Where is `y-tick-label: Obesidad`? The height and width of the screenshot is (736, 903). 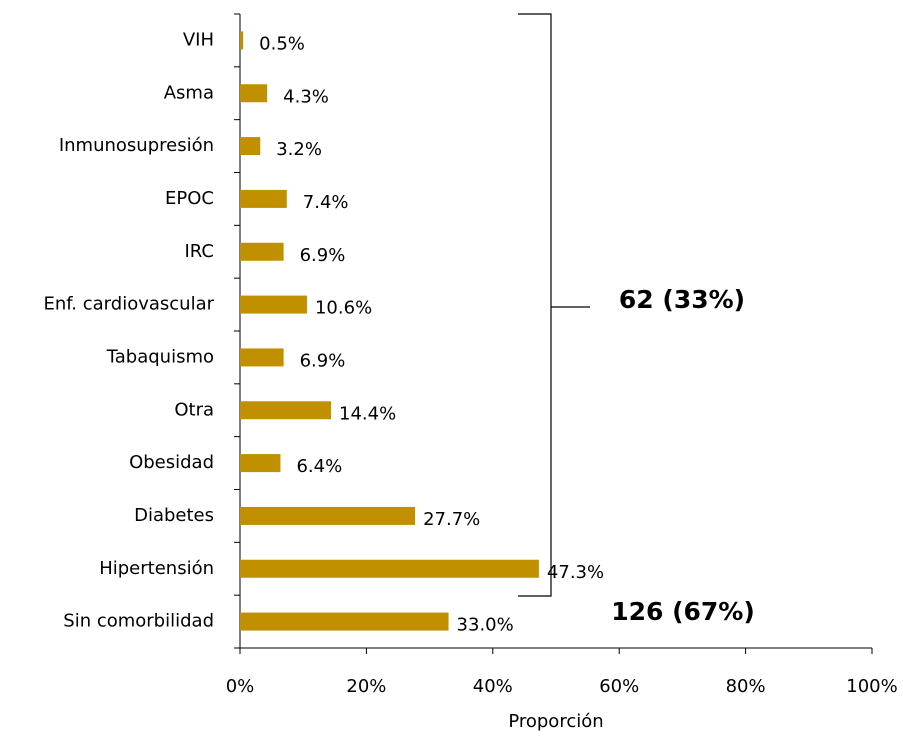
y-tick-label: Obesidad is located at coordinates (171, 462).